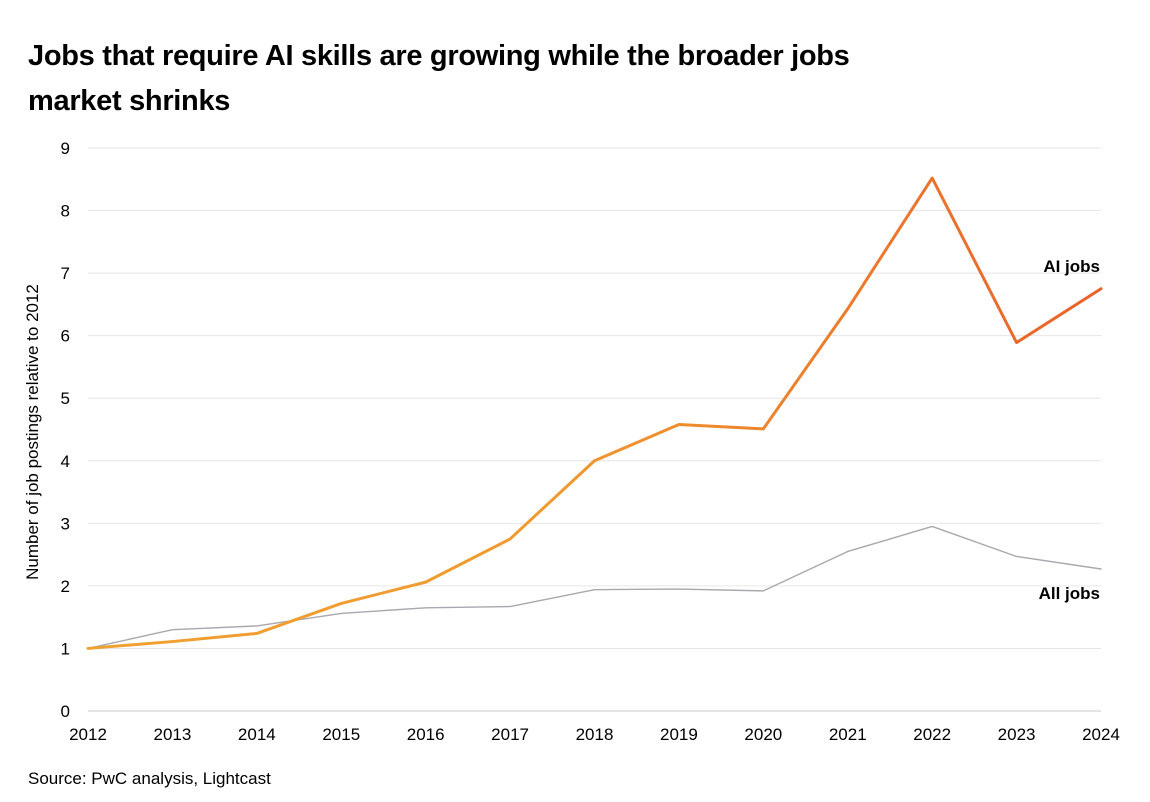 The height and width of the screenshot is (802, 1150). I want to click on y-tick-label: 3, so click(65, 523).